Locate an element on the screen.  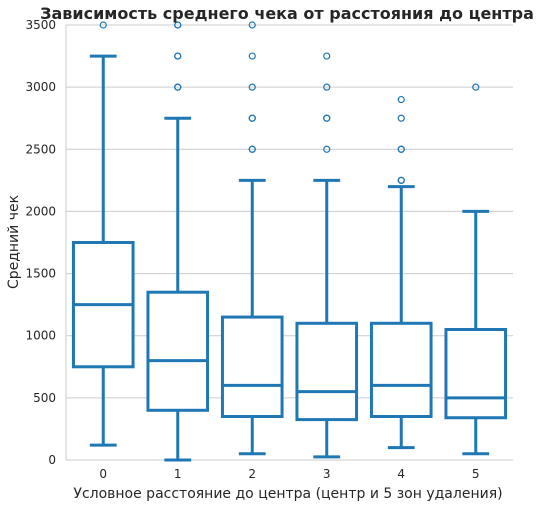
y-tick-label: 1500 is located at coordinates (40, 274).